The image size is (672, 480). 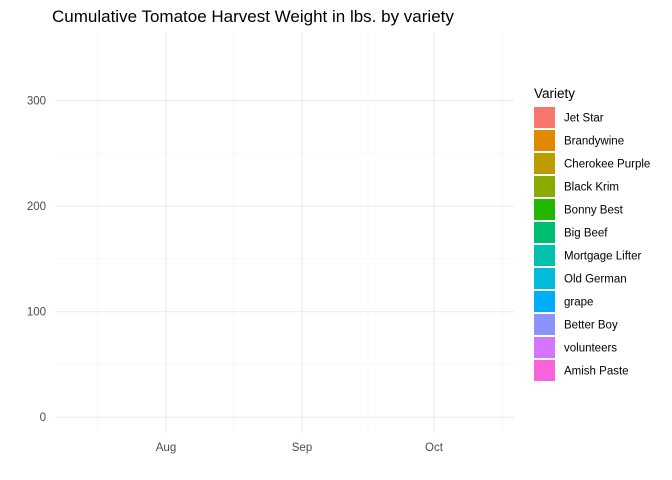 What do you see at coordinates (43, 418) in the screenshot?
I see `y-tick-label: 0` at bounding box center [43, 418].